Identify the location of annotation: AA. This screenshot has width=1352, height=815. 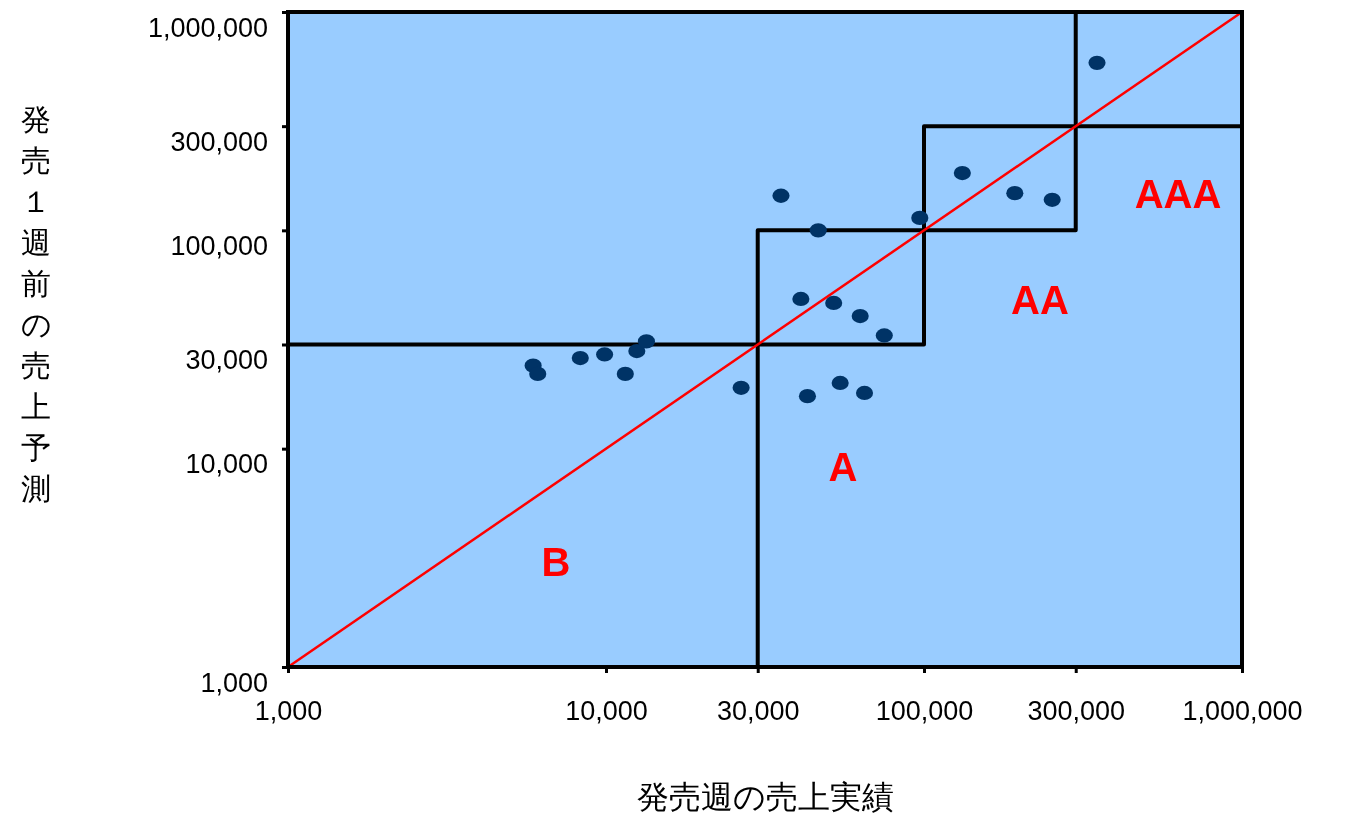
(1040, 299).